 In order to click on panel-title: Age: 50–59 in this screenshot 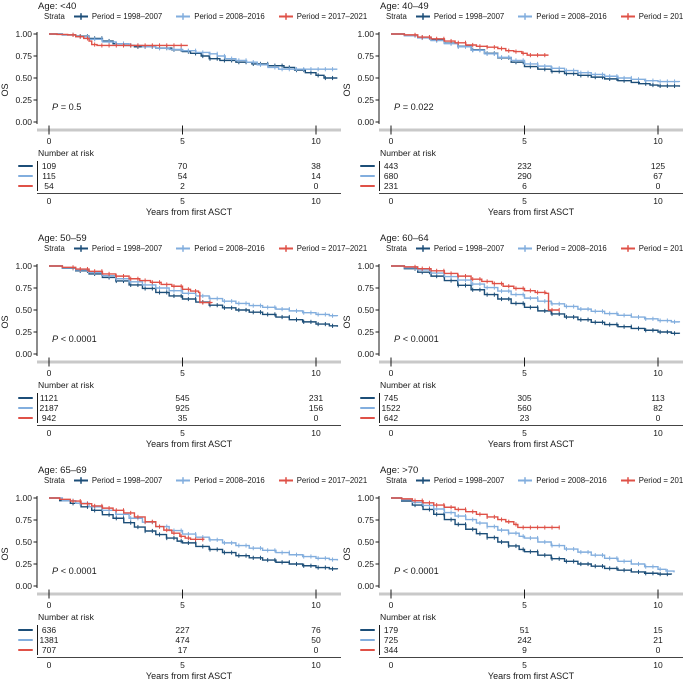, I will do `click(62, 238)`.